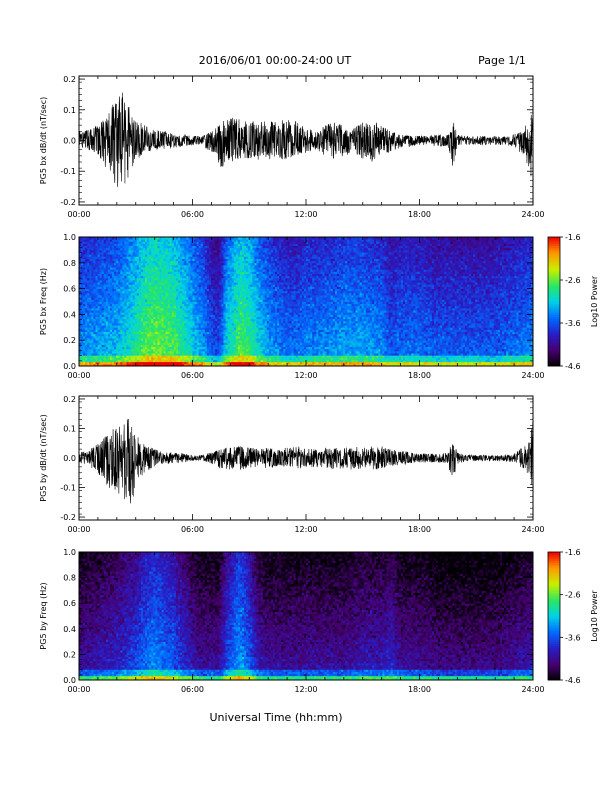 The height and width of the screenshot is (792, 612). What do you see at coordinates (532, 214) in the screenshot?
I see `x-tick-label: 24:00` at bounding box center [532, 214].